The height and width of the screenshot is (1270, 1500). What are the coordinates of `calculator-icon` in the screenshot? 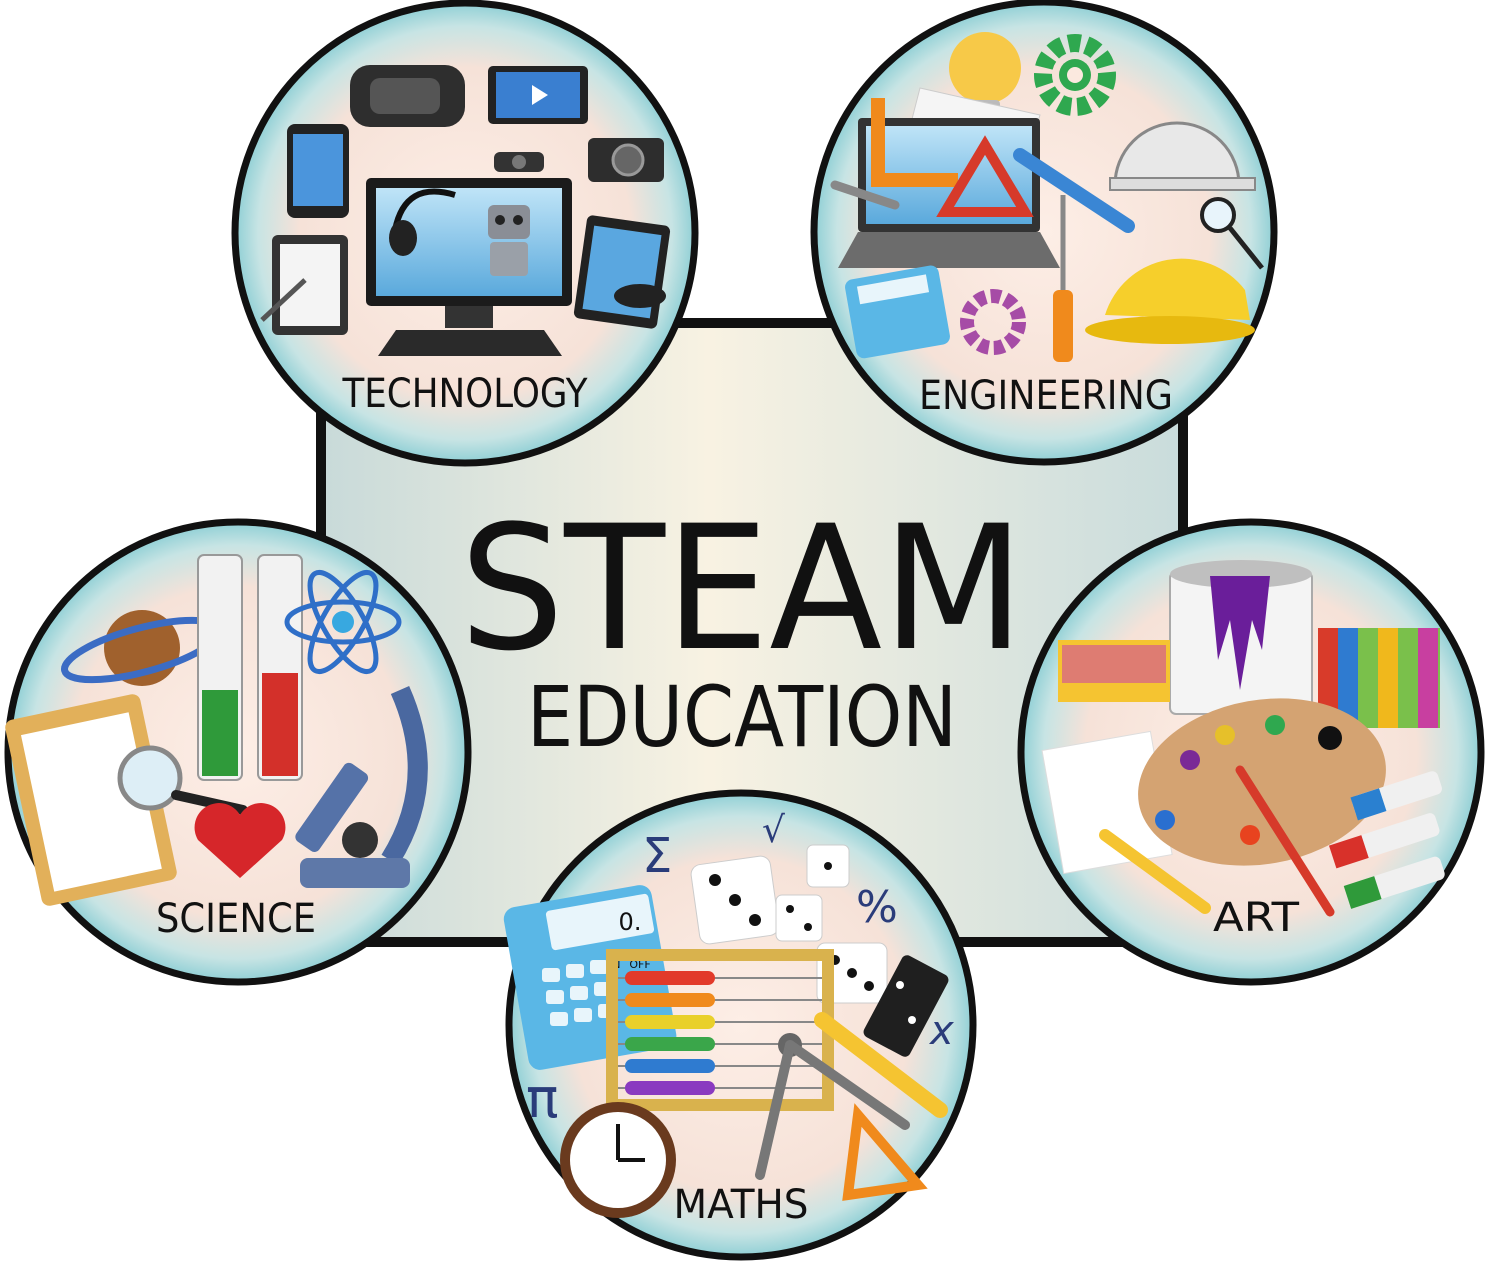 It's located at (897, 312).